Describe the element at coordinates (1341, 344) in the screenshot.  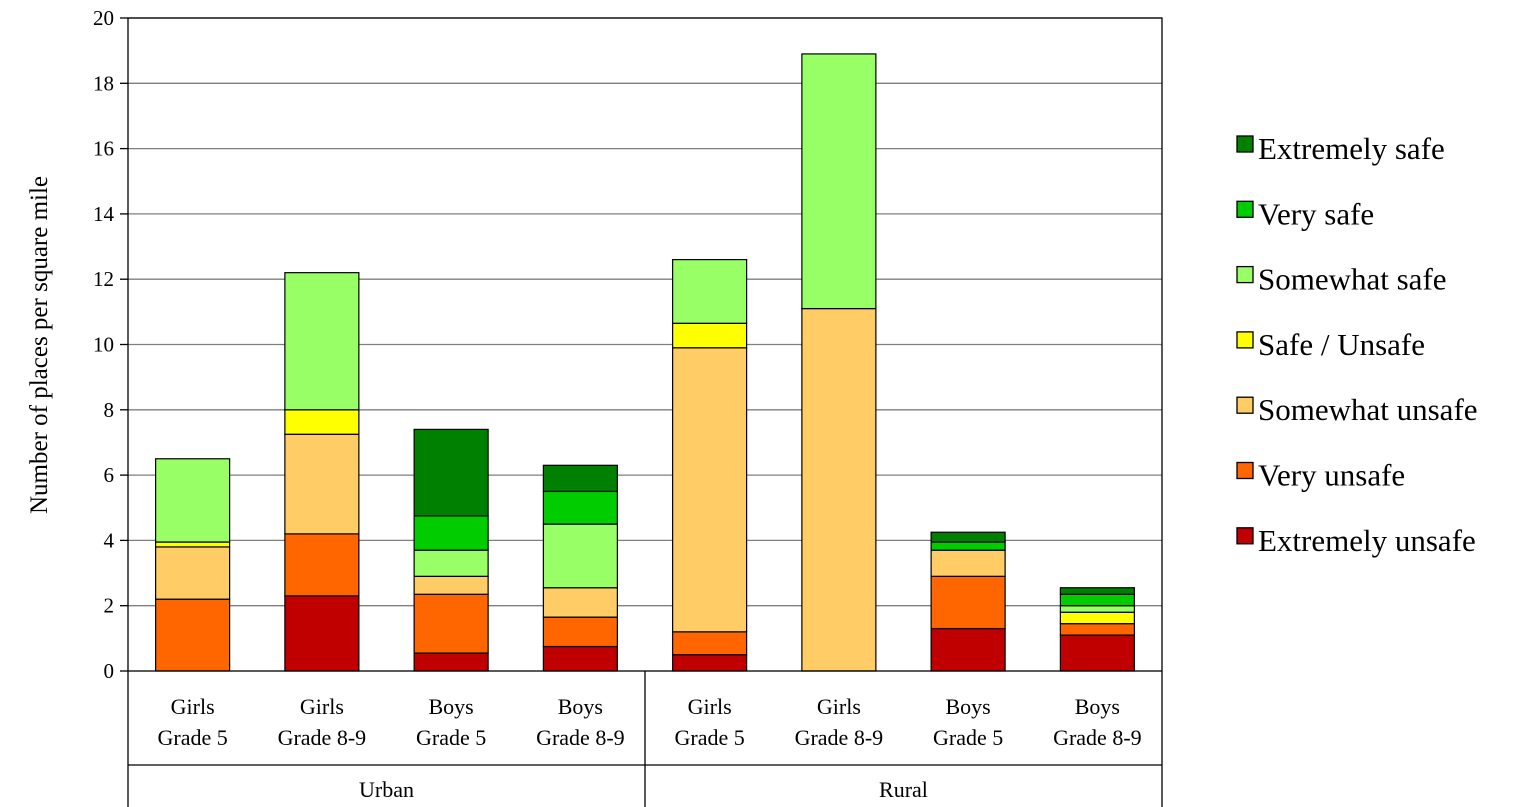
I see `legend-label: Safe / Unsafe` at that location.